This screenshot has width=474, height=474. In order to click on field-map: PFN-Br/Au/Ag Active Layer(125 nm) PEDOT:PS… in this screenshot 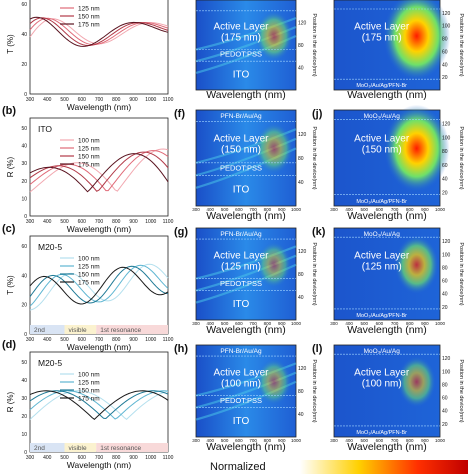, I will do `click(245, 281)`.